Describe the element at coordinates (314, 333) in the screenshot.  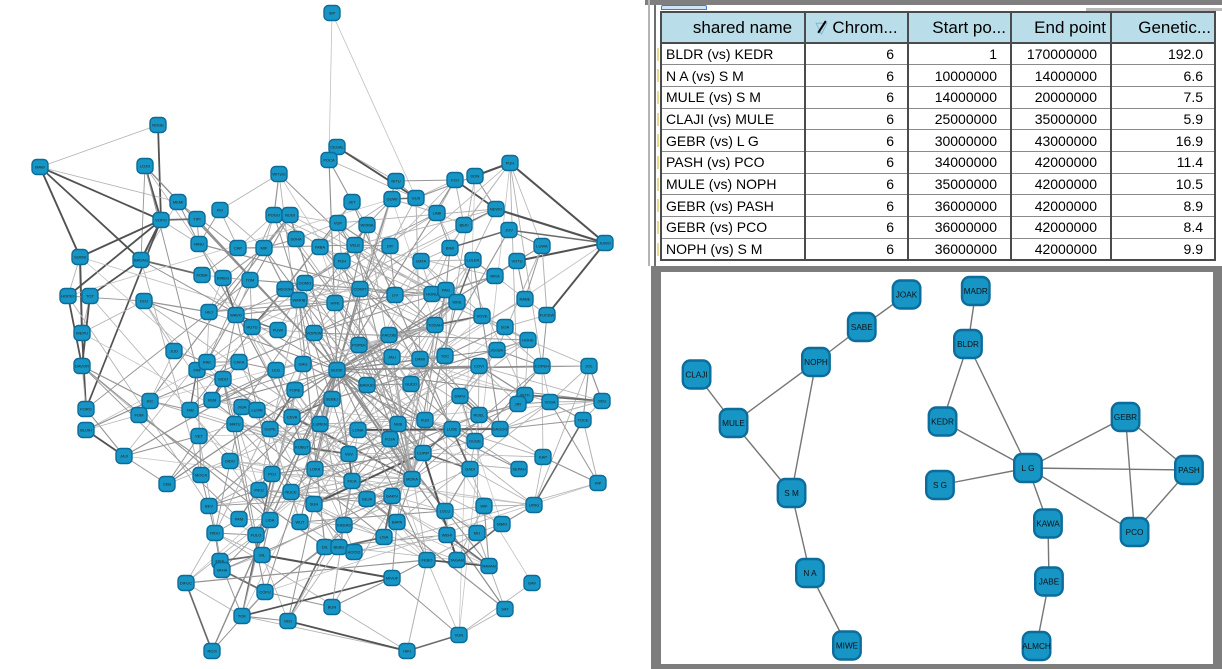
I see `svg-text: VOPEW` at that location.